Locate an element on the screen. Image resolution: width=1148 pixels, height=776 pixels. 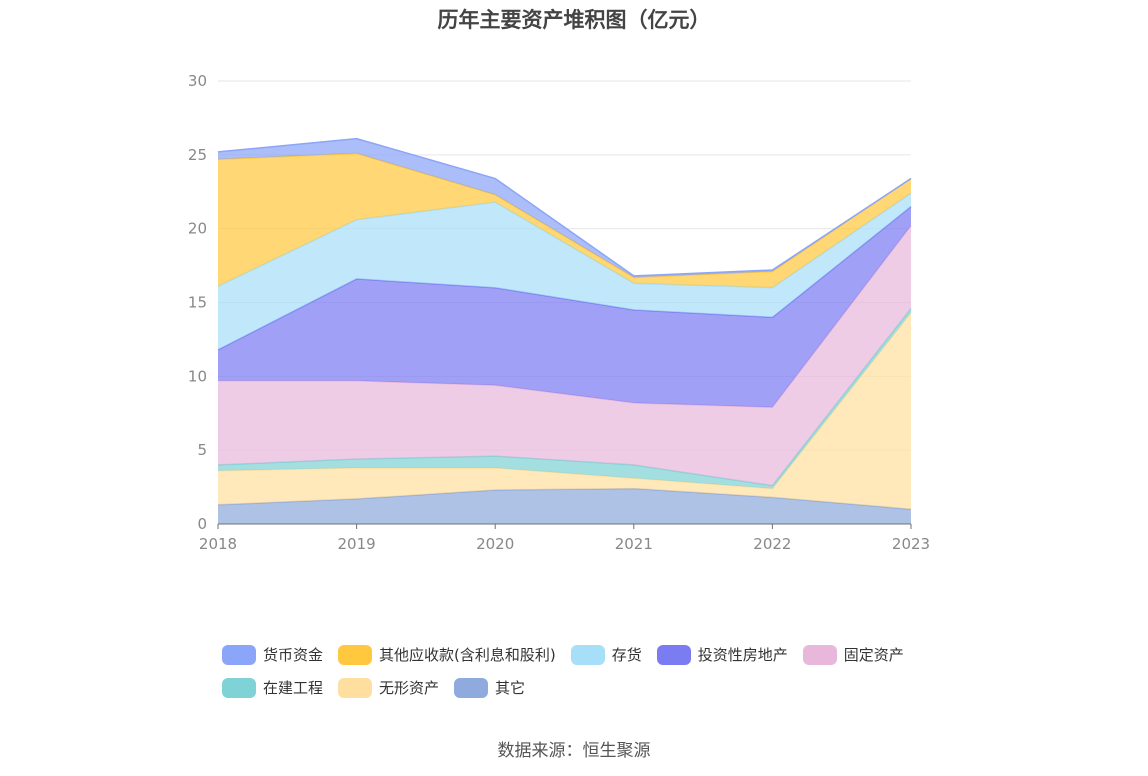
legend-item: 无形资产 is located at coordinates (388, 687).